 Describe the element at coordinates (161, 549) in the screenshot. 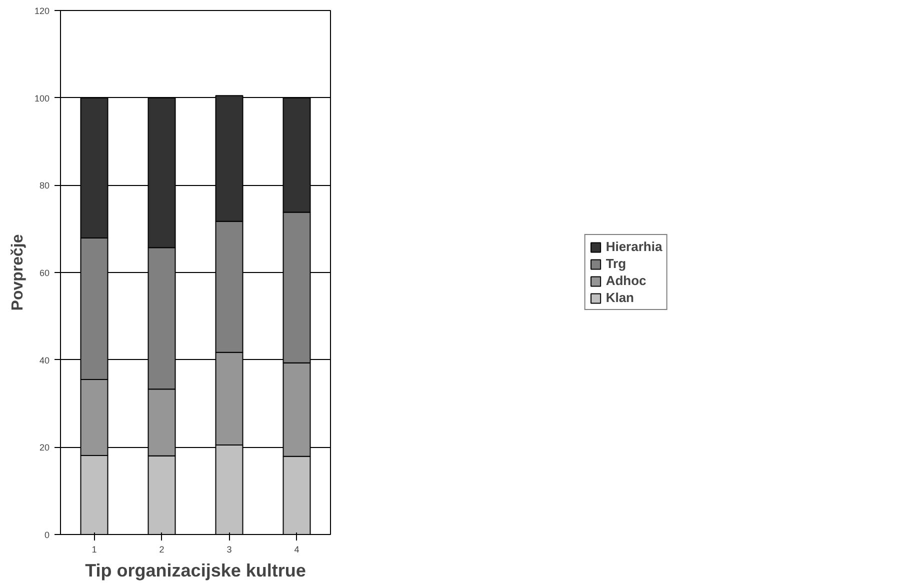

I see `x-tick-label: 2` at that location.